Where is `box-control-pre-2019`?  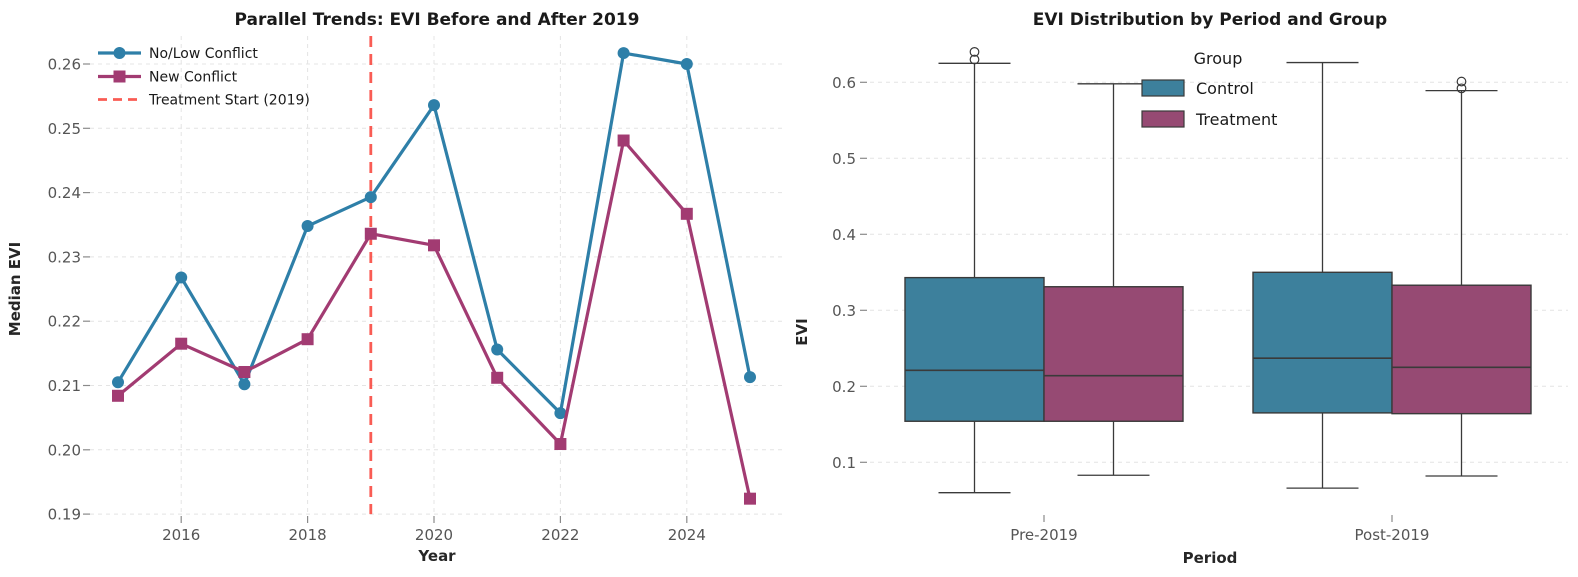
box-control-pre-2019 is located at coordinates (974, 270).